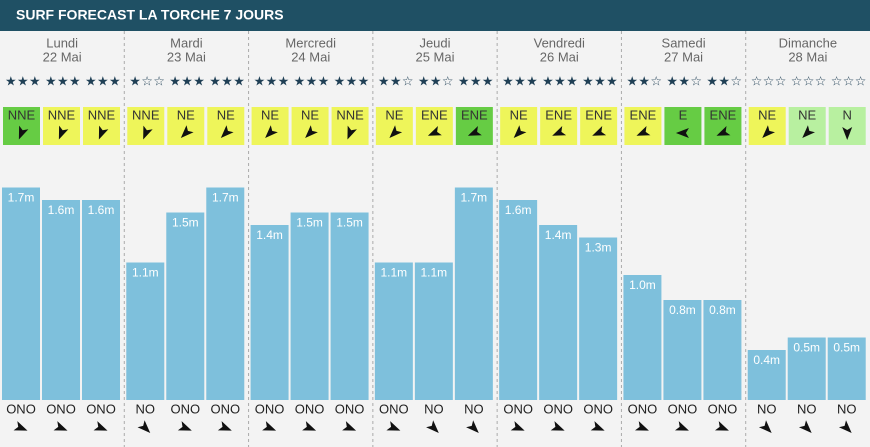 This screenshot has height=447, width=870. Describe the element at coordinates (683, 56) in the screenshot. I see `day-date: 27 Mai` at that location.